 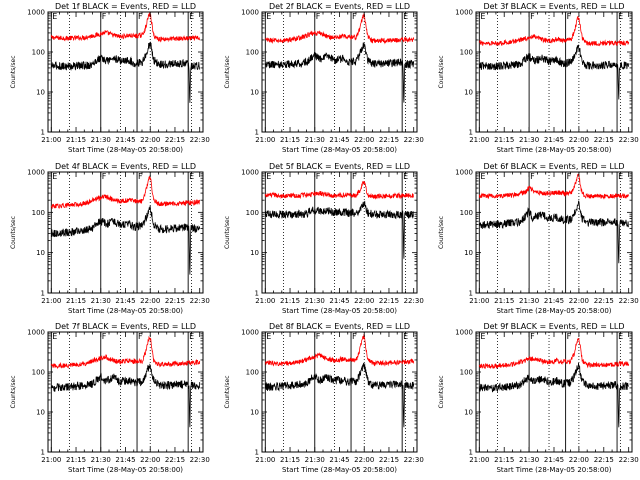 I want to click on y-axis-label: Counts/sec, so click(x=13, y=232).